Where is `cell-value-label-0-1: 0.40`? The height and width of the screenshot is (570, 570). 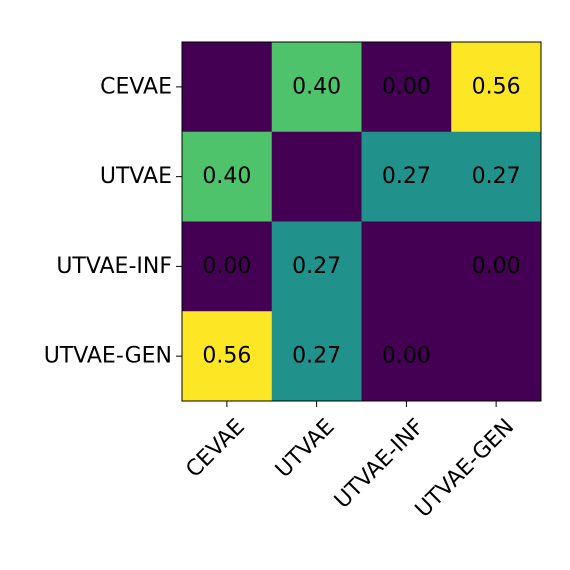 cell-value-label-0-1: 0.40 is located at coordinates (316, 86).